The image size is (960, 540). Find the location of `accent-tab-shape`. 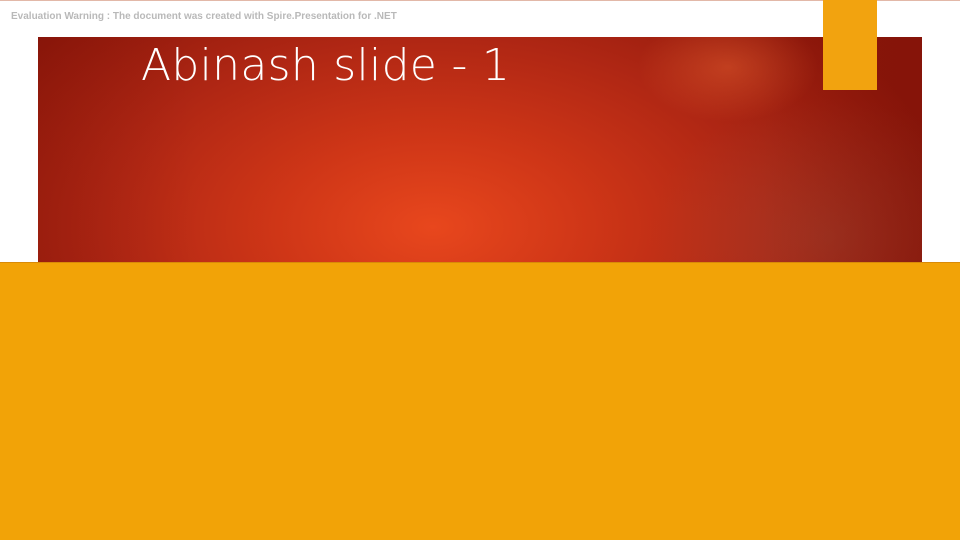

accent-tab-shape is located at coordinates (850, 45).